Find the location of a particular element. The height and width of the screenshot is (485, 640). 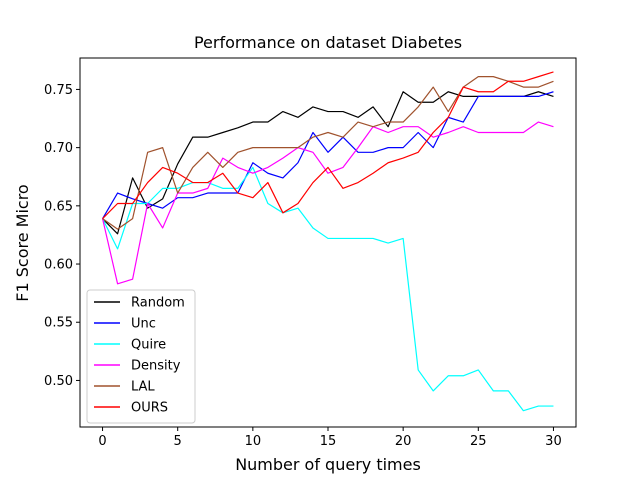

legend-label-density: Density is located at coordinates (156, 366).